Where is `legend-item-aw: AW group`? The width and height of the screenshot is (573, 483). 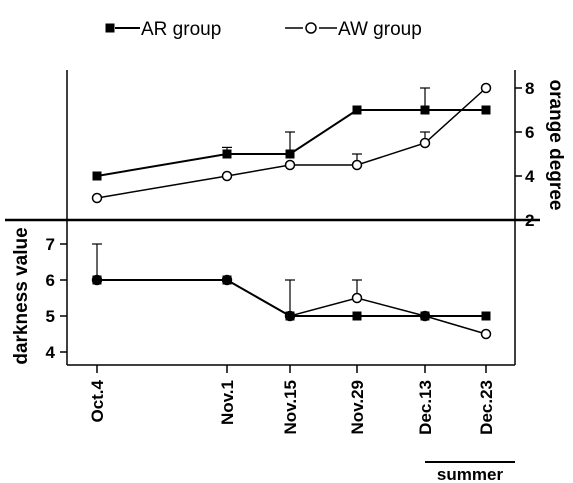
legend-item-aw: AW group is located at coordinates (353, 29).